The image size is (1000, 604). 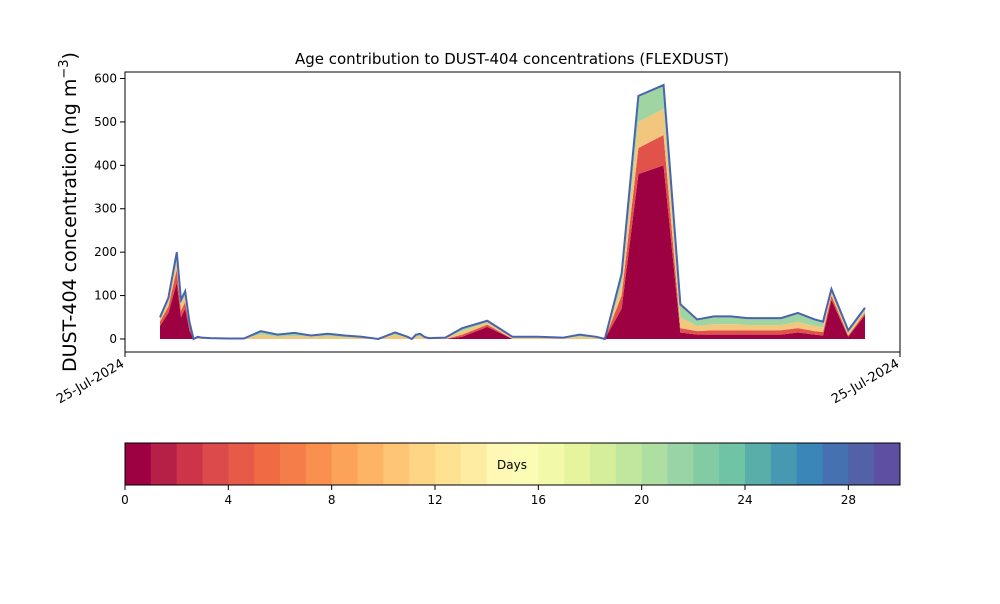 What do you see at coordinates (744, 500) in the screenshot?
I see `colorbar-tick-label: 24` at bounding box center [744, 500].